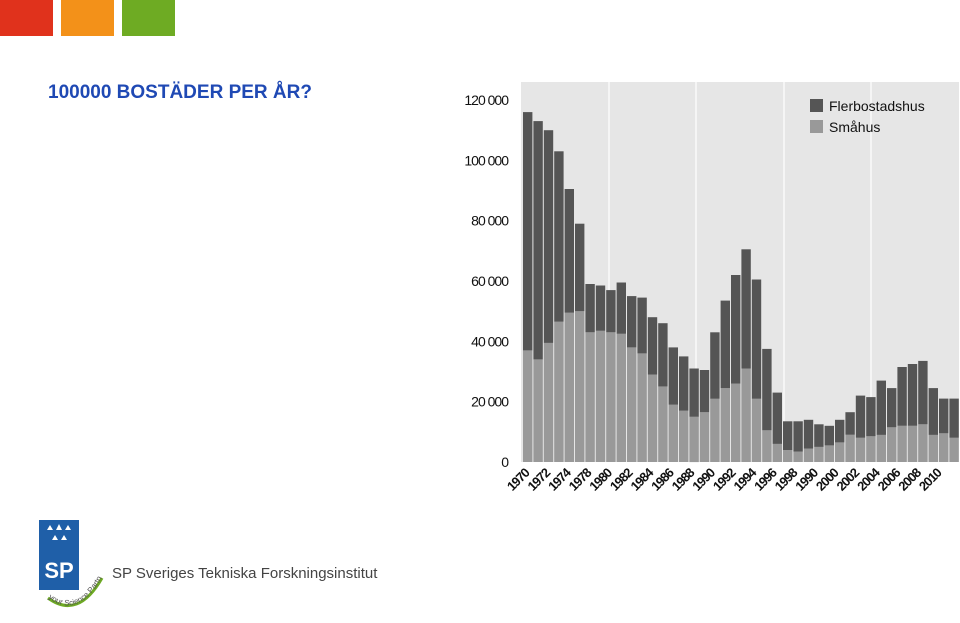 This screenshot has width=960, height=623. I want to click on logo-shield, so click(59, 555).